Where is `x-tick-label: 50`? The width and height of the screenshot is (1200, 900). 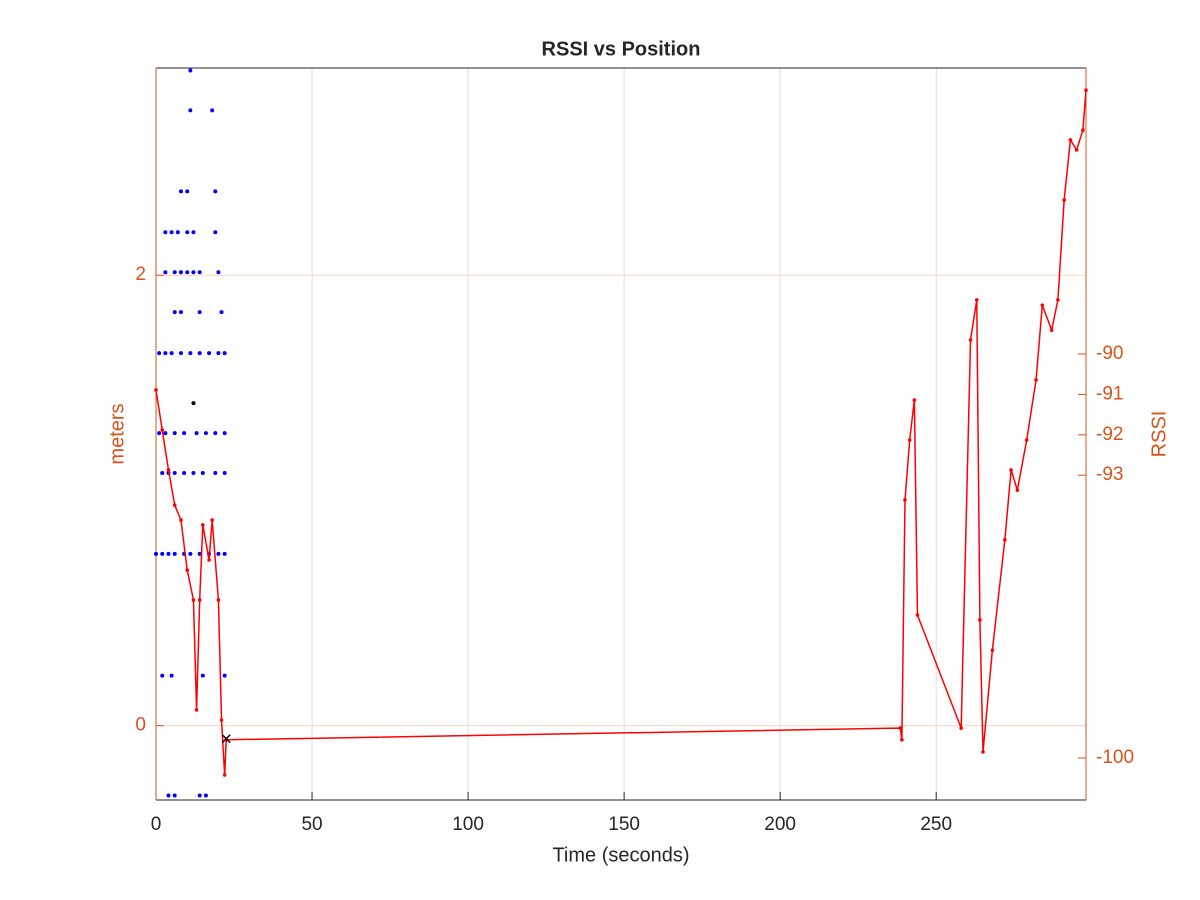 x-tick-label: 50 is located at coordinates (311, 824).